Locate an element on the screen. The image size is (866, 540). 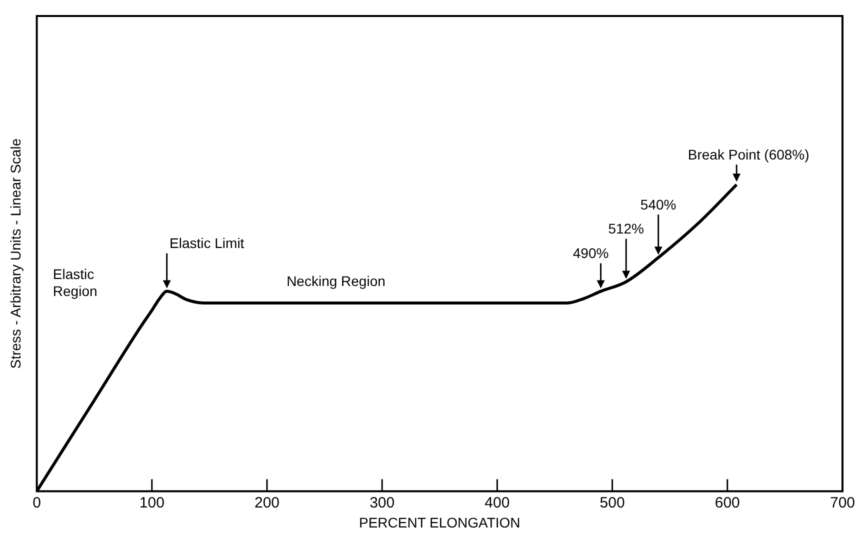
annotation: Break Point (608%) is located at coordinates (749, 154).